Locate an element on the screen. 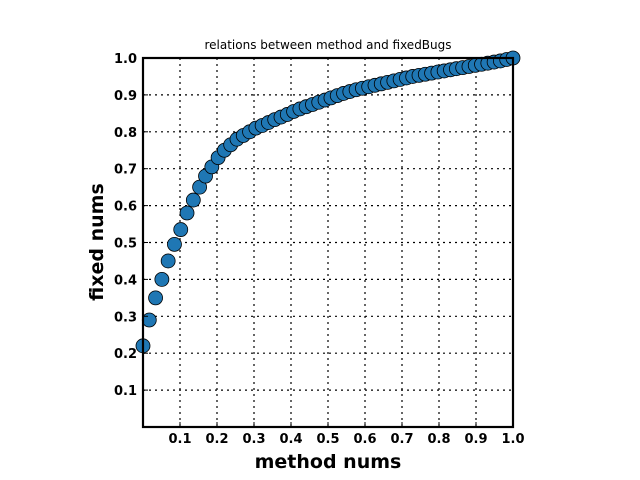 The width and height of the screenshot is (640, 480). y-tick-label: 1.0 is located at coordinates (125, 59).